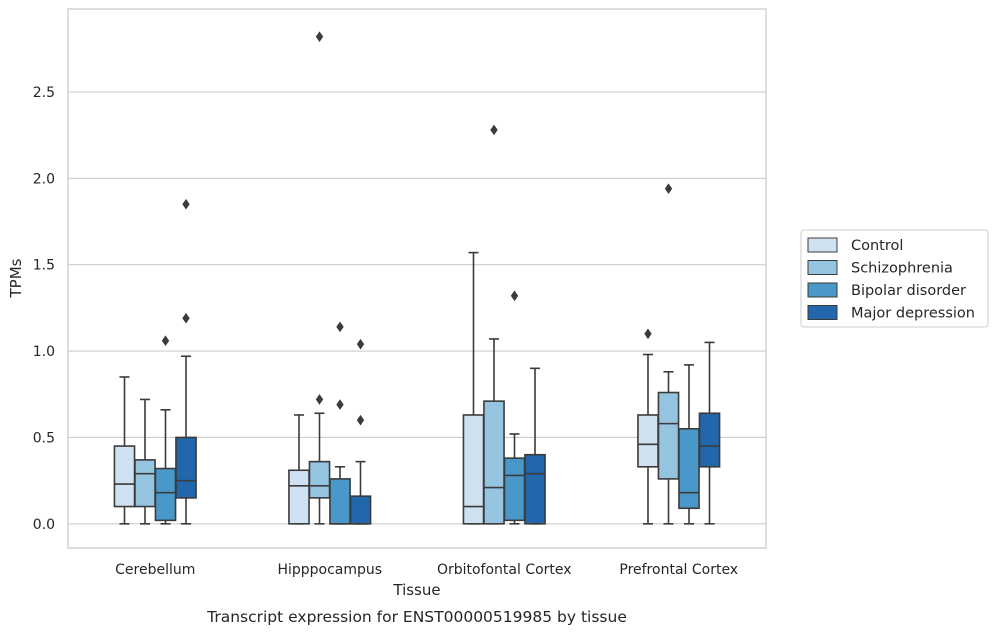 The width and height of the screenshot is (997, 634). I want to click on x-axis-title: Tissue, so click(416, 590).